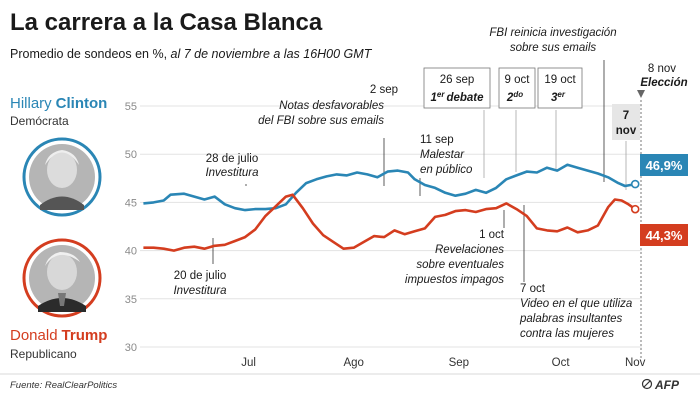 The height and width of the screenshot is (400, 700). I want to click on trump-first-name: Donald, so click(34, 335).